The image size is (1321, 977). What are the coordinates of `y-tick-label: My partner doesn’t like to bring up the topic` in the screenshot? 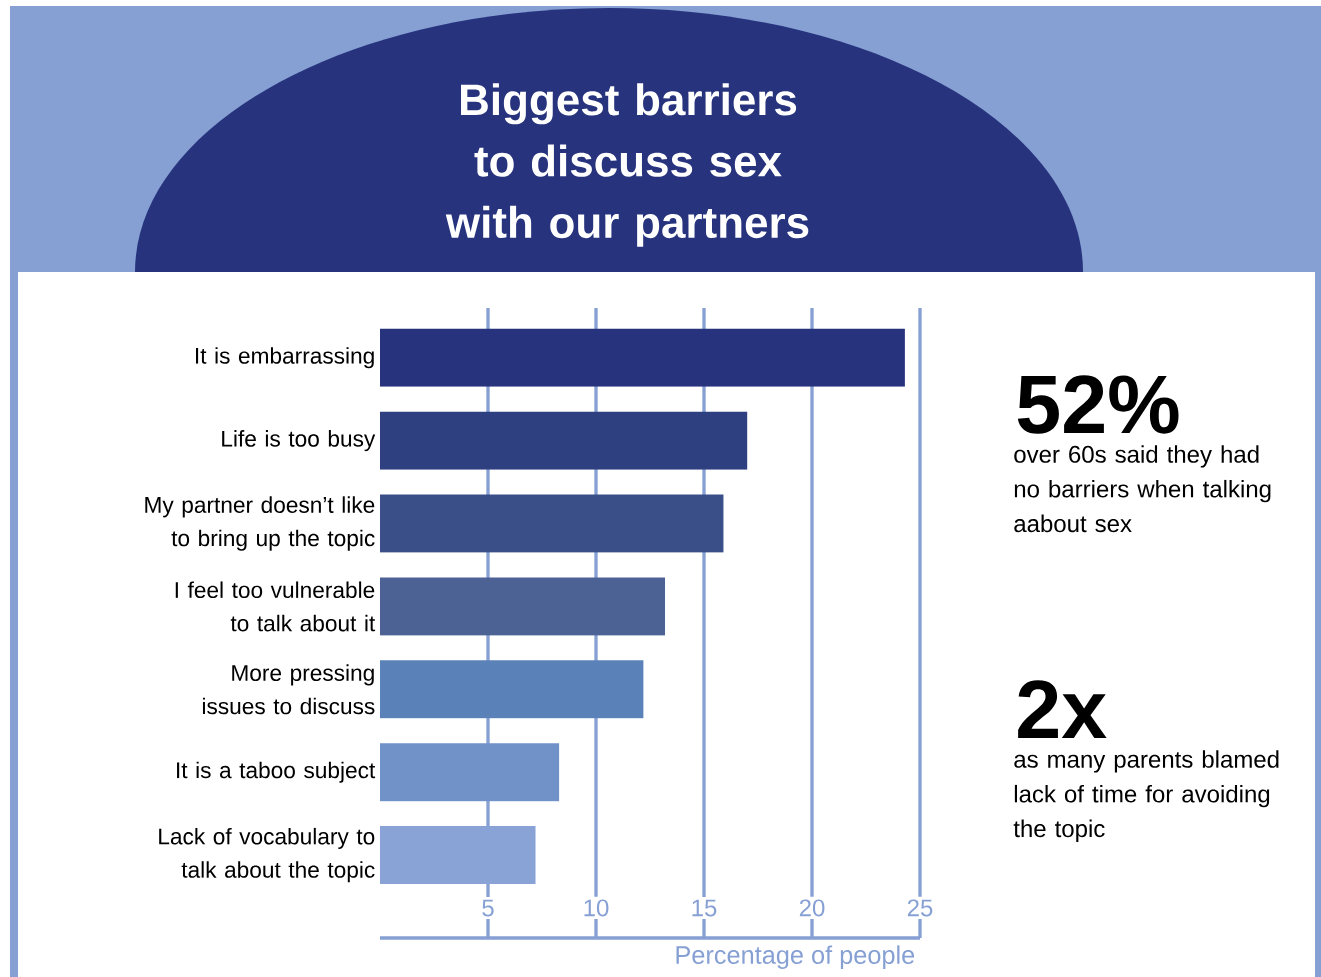 It's located at (260, 523).